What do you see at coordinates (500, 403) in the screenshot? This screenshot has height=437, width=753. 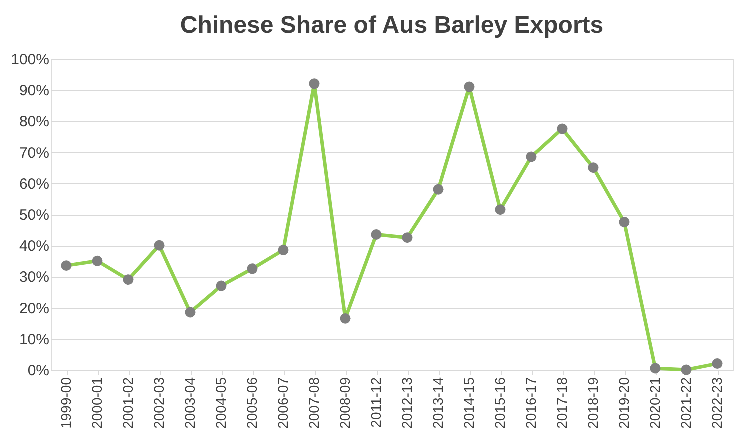 I see `x-tick-label: 2015-16` at bounding box center [500, 403].